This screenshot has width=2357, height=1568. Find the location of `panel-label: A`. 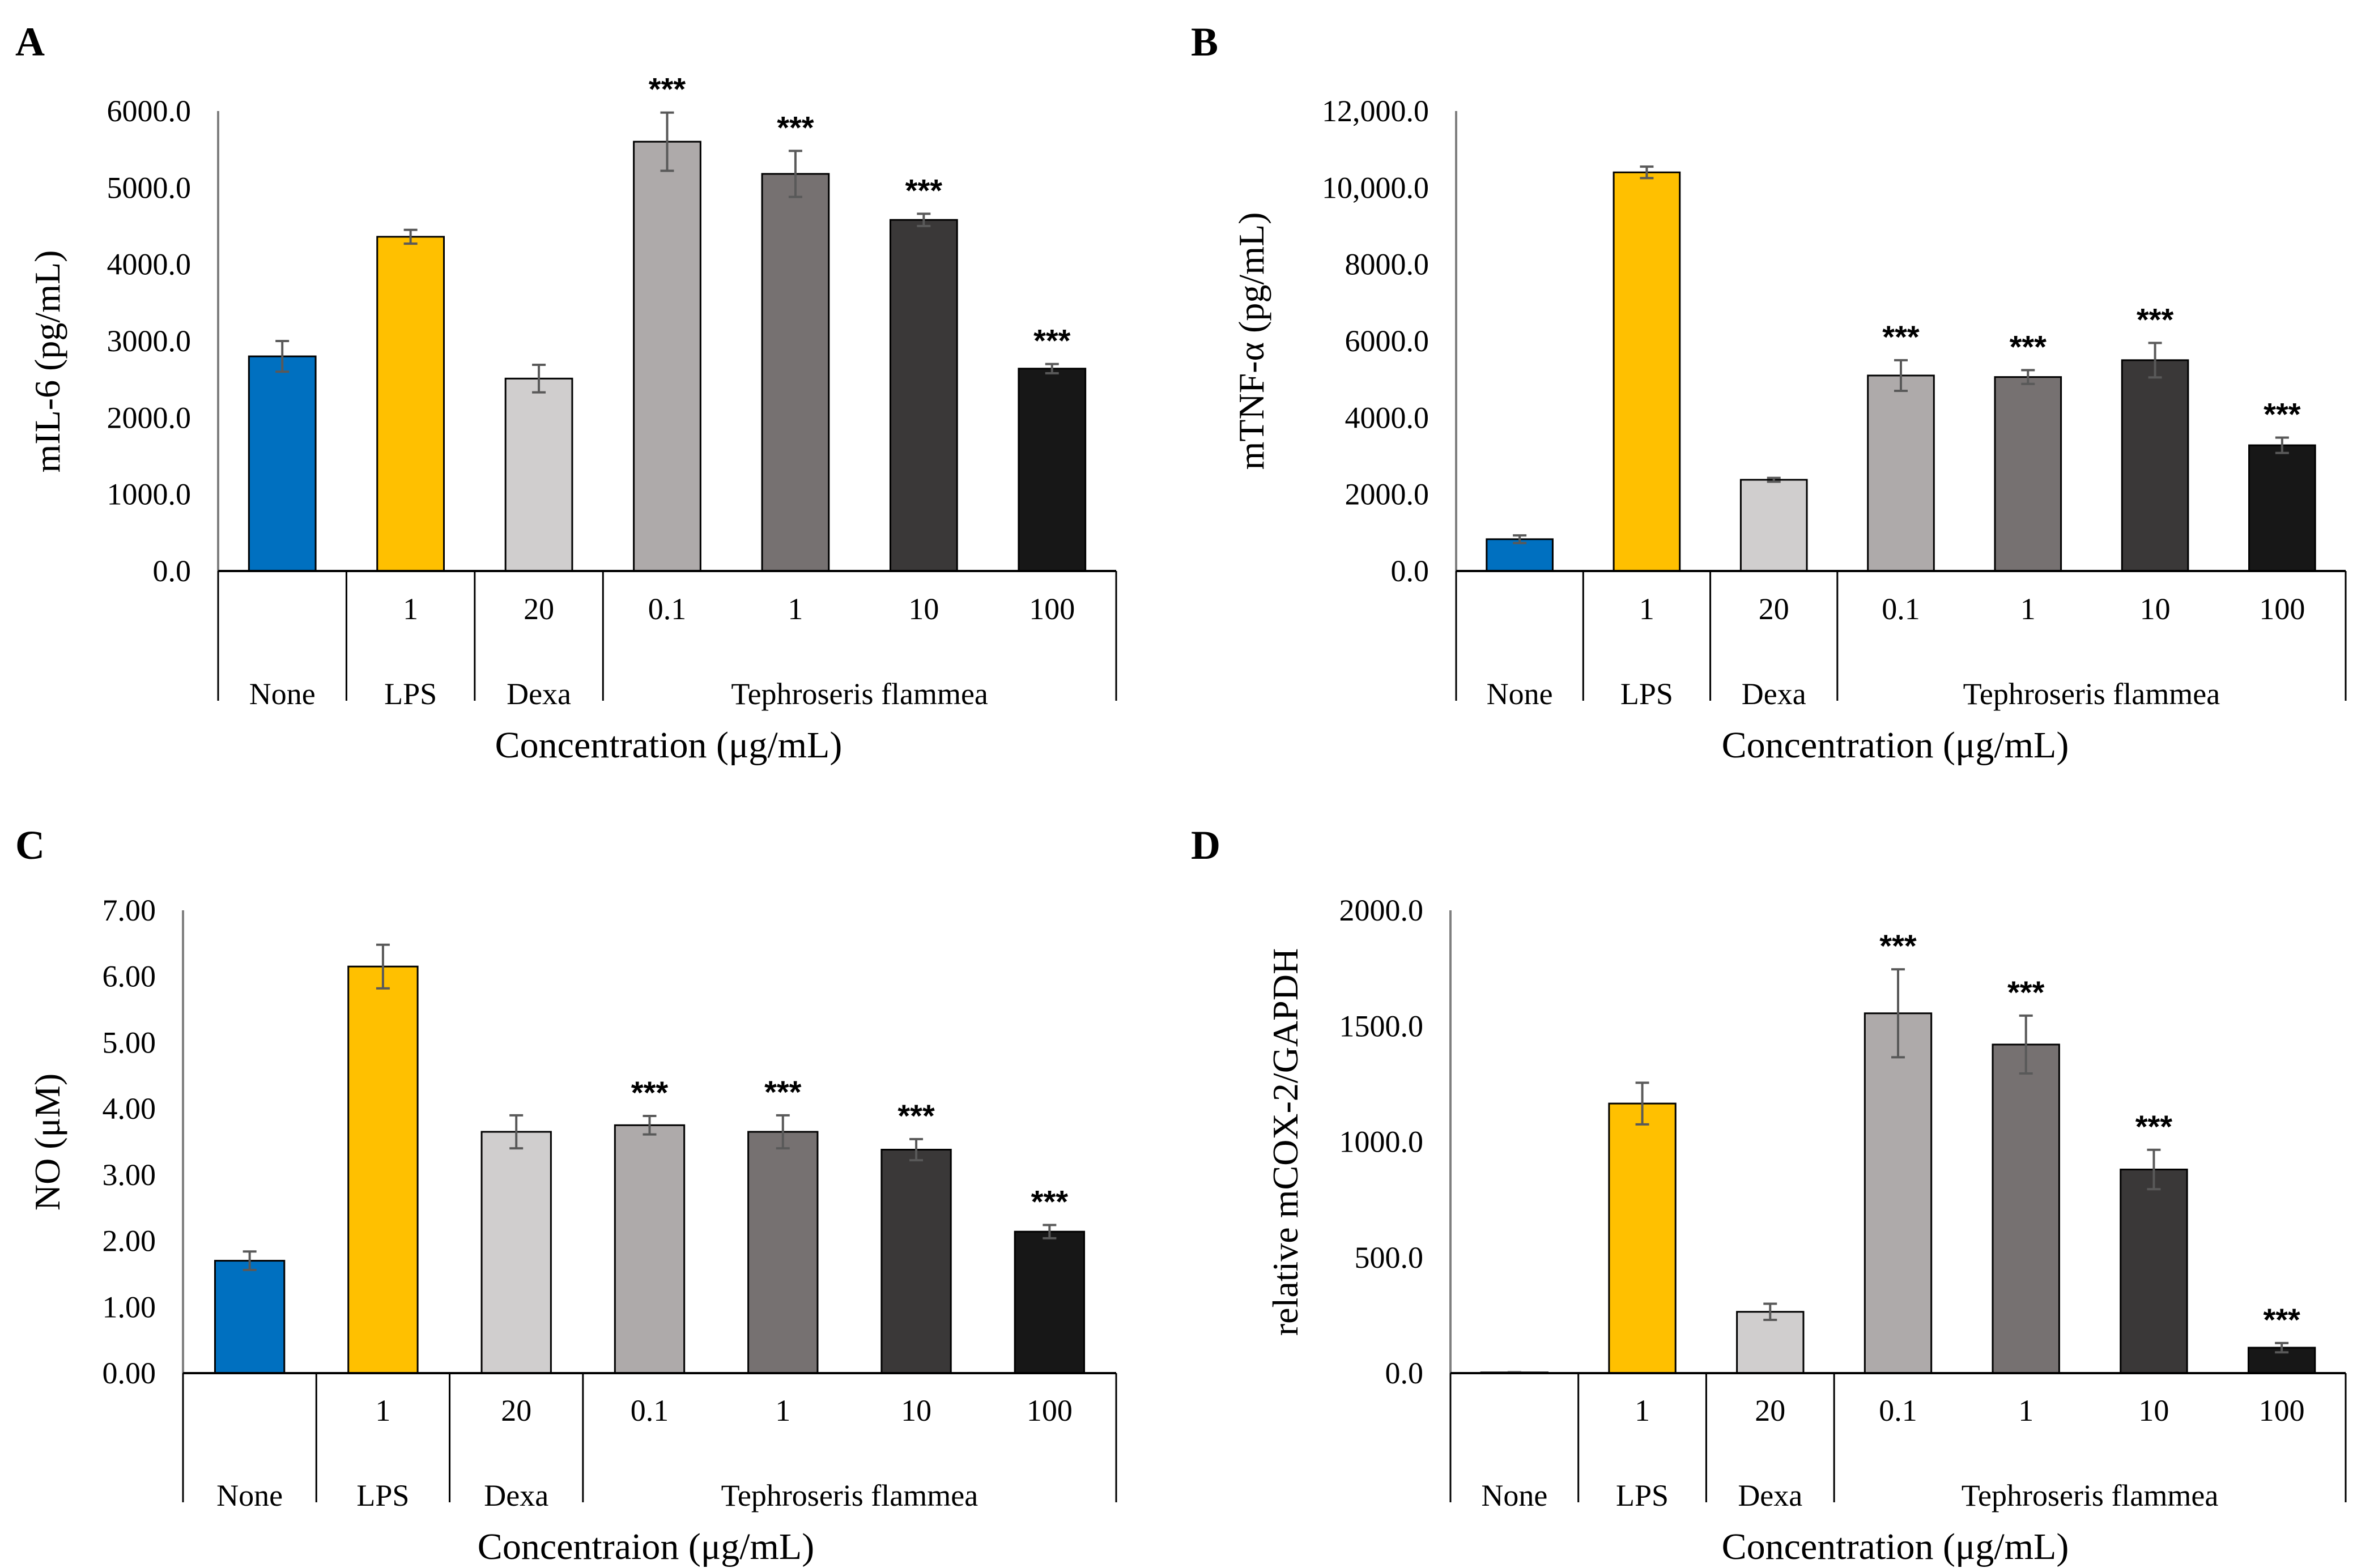

panel-label: A is located at coordinates (30, 42).